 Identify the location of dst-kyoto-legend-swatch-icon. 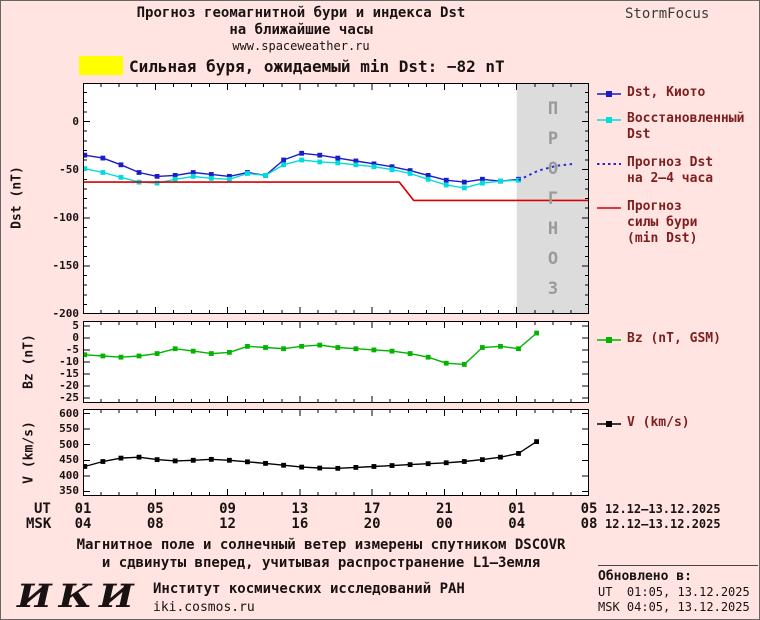
(609, 94).